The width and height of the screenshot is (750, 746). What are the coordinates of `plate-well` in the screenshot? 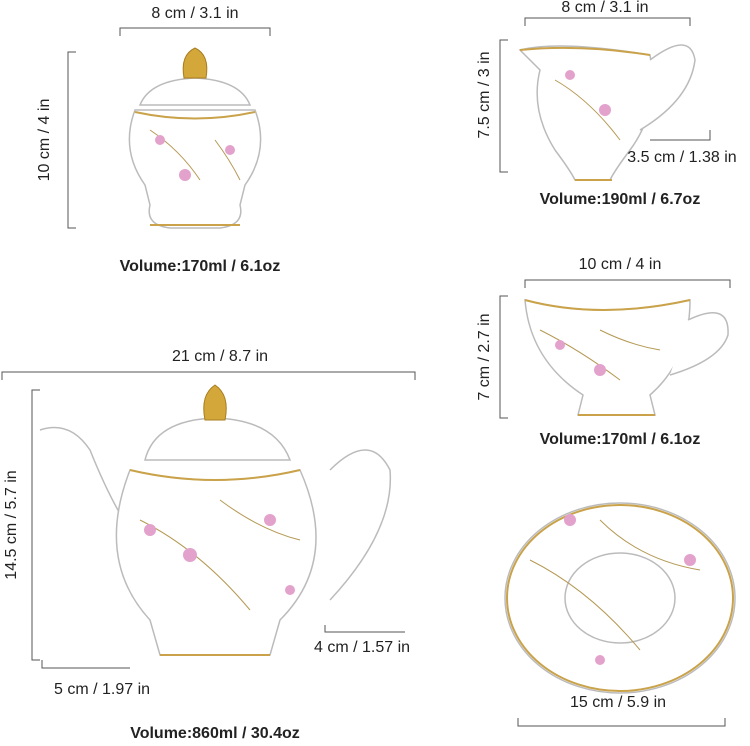 It's located at (620, 598).